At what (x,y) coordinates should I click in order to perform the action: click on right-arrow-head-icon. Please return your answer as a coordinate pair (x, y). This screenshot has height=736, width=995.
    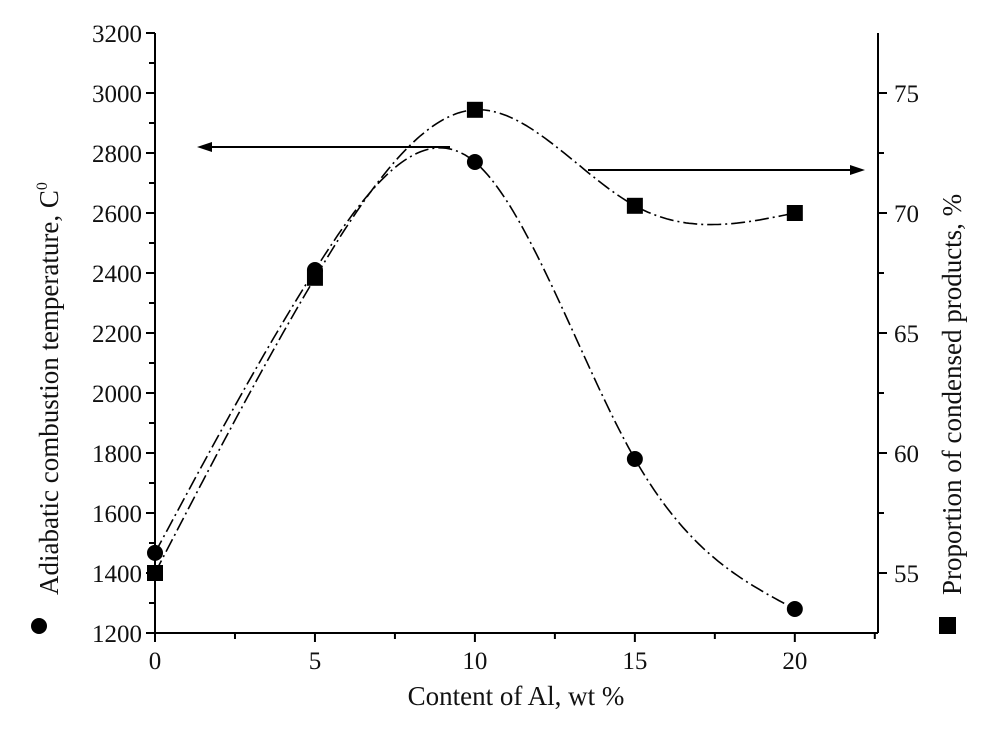
    Looking at the image, I should click on (857, 170).